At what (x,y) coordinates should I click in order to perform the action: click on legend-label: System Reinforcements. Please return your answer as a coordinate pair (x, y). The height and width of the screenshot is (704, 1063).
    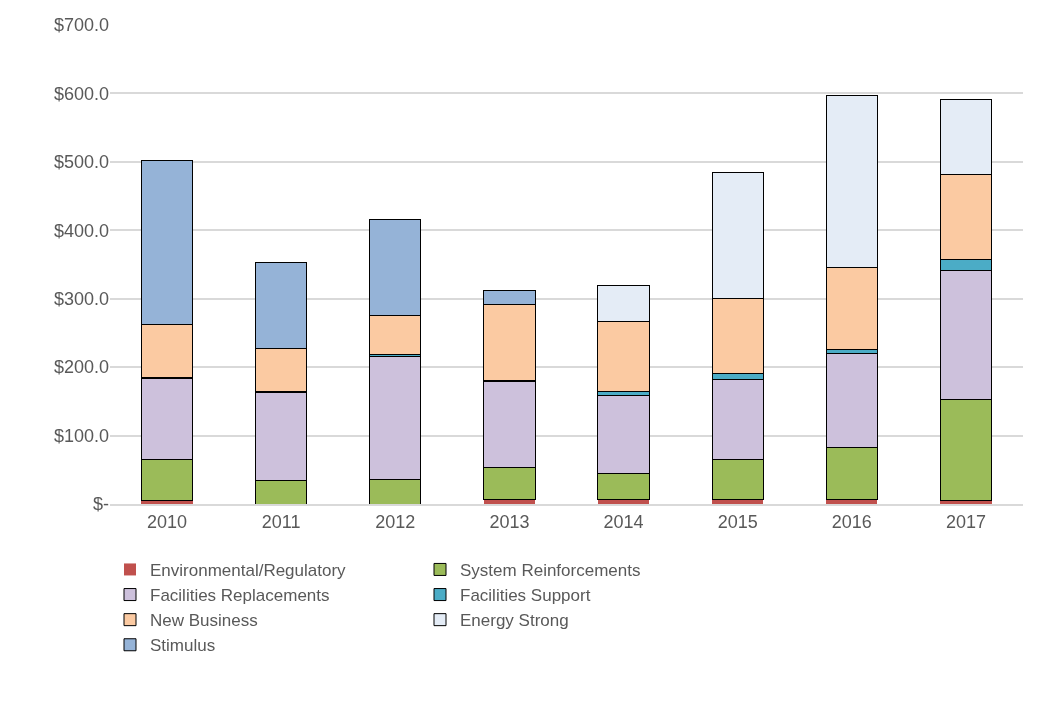
    Looking at the image, I should click on (550, 571).